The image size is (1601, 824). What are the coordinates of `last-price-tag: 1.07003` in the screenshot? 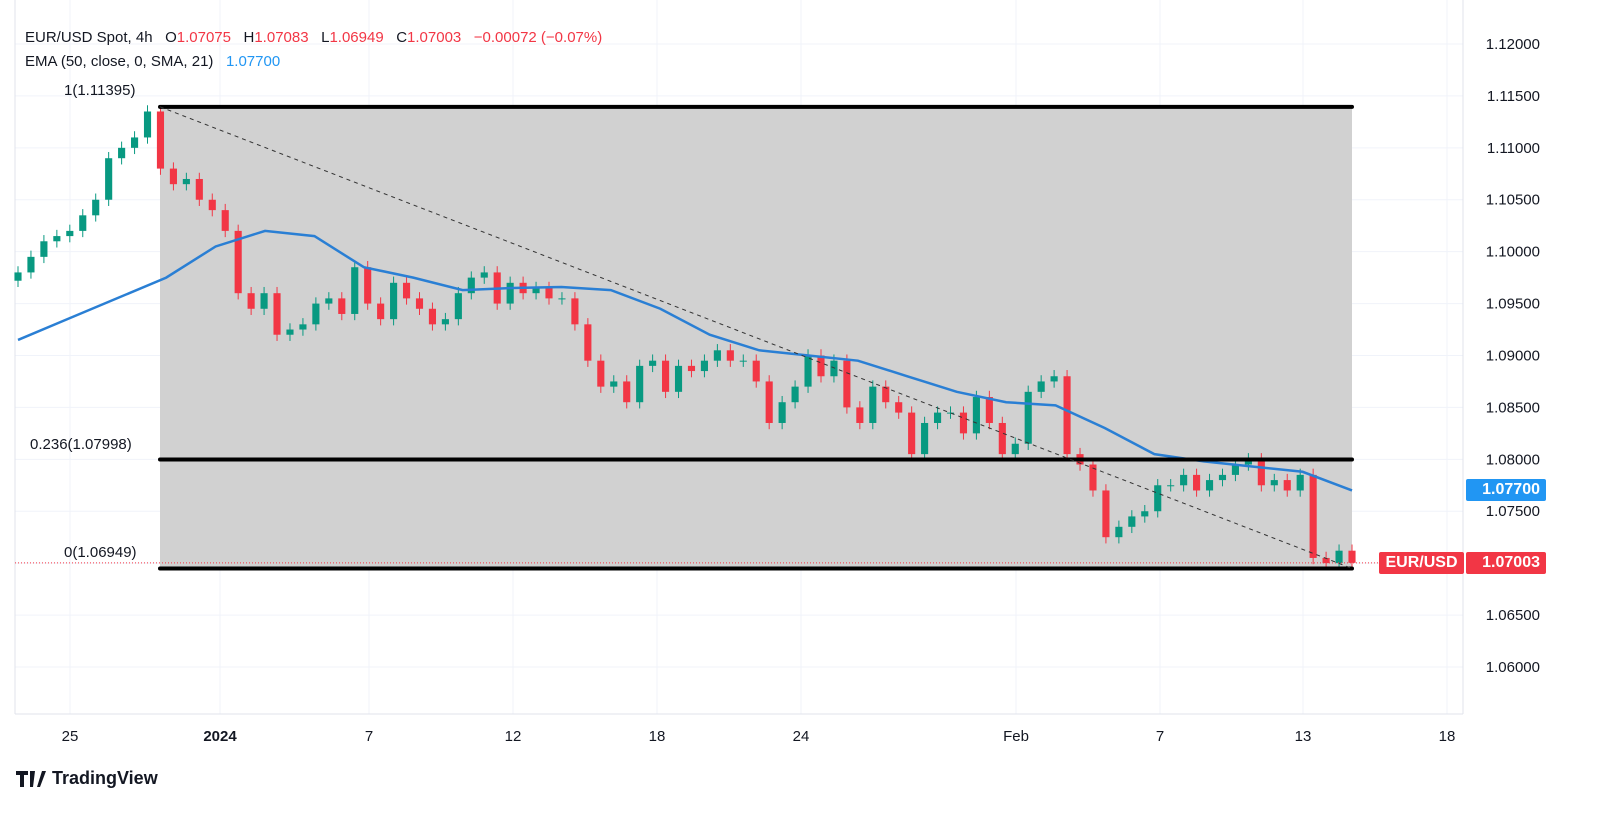 It's located at (1506, 563).